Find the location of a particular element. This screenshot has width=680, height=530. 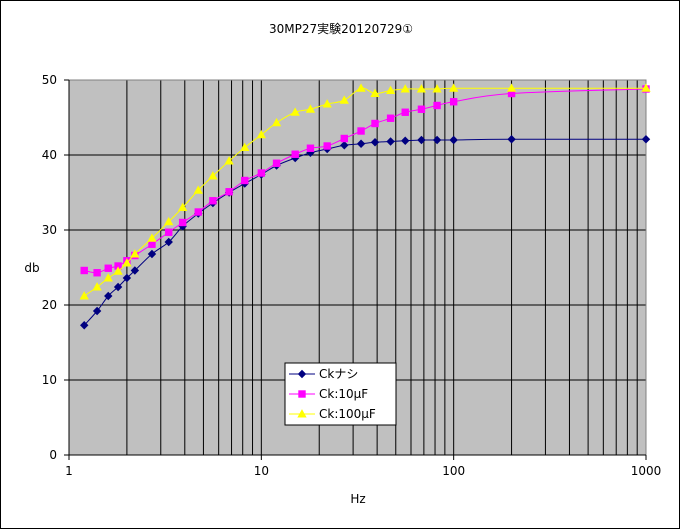

legend-entry: Ckナシ is located at coordinates (323, 374).